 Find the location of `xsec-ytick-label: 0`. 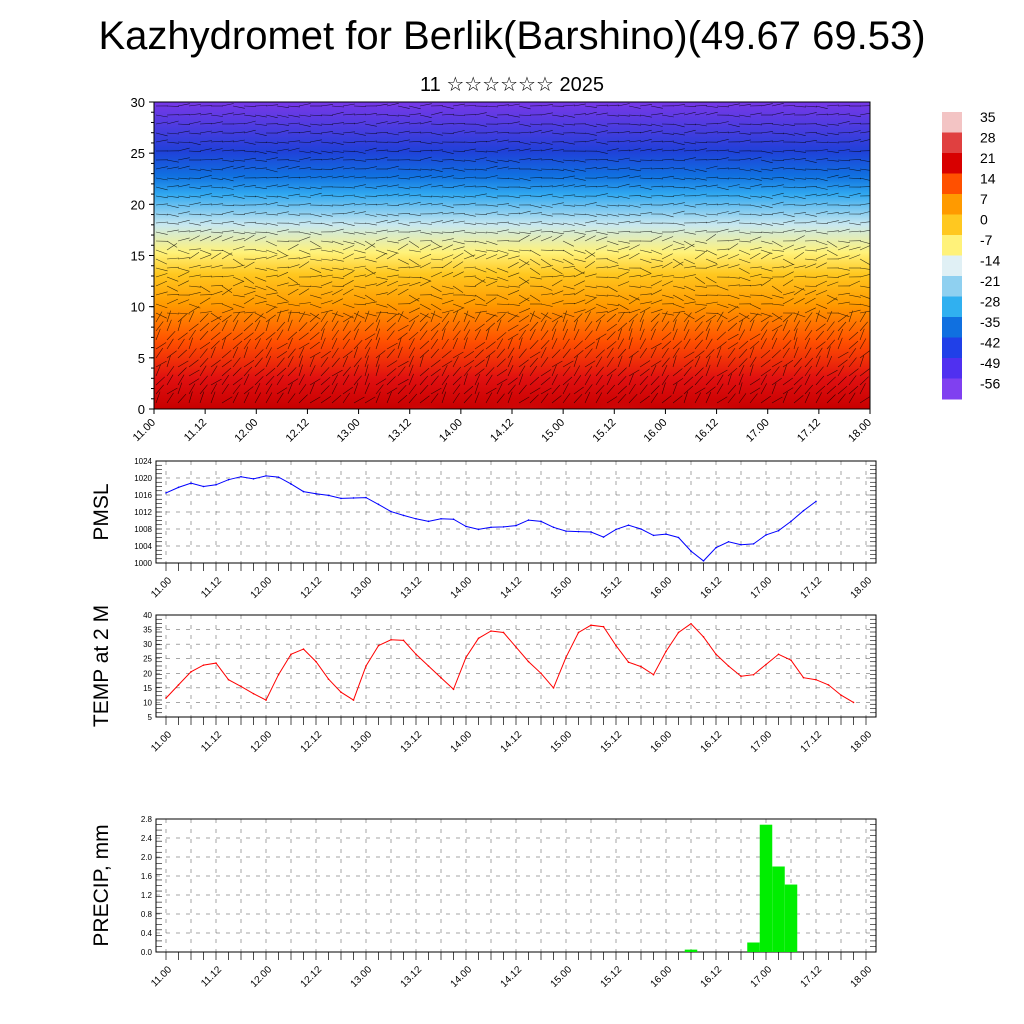

xsec-ytick-label: 0 is located at coordinates (141, 409).